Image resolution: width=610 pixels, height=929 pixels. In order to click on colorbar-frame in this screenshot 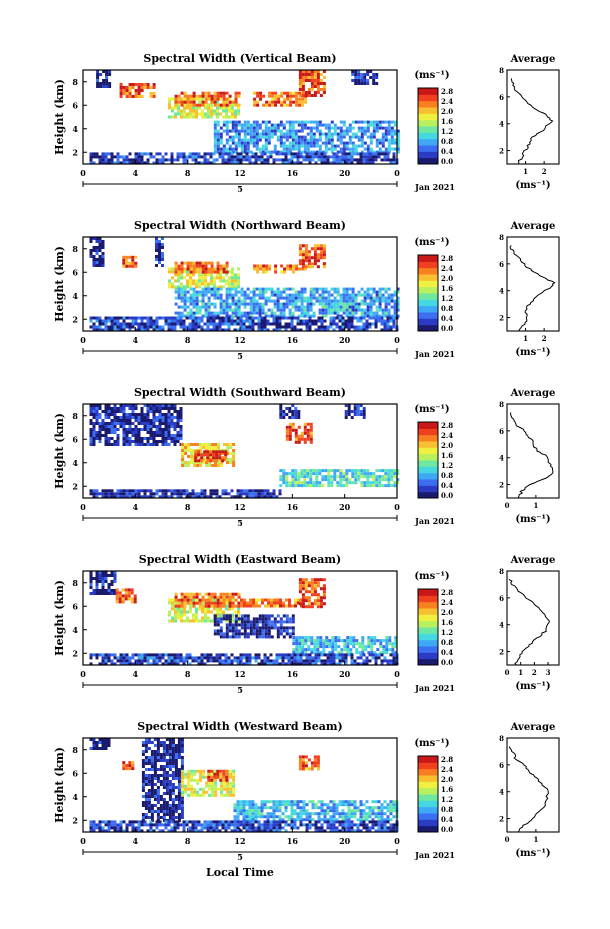, I will do `click(428, 460)`.